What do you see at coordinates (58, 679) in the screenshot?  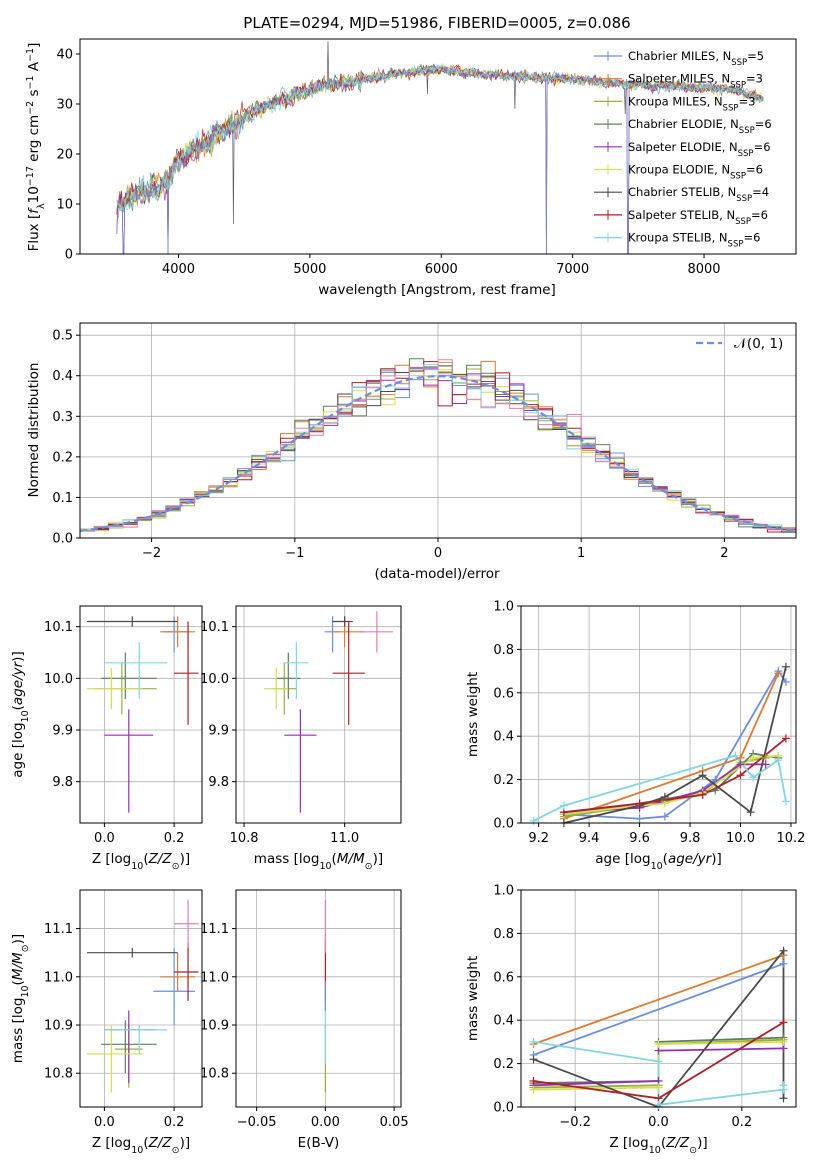 I see `y-tick-label: 10.0` at bounding box center [58, 679].